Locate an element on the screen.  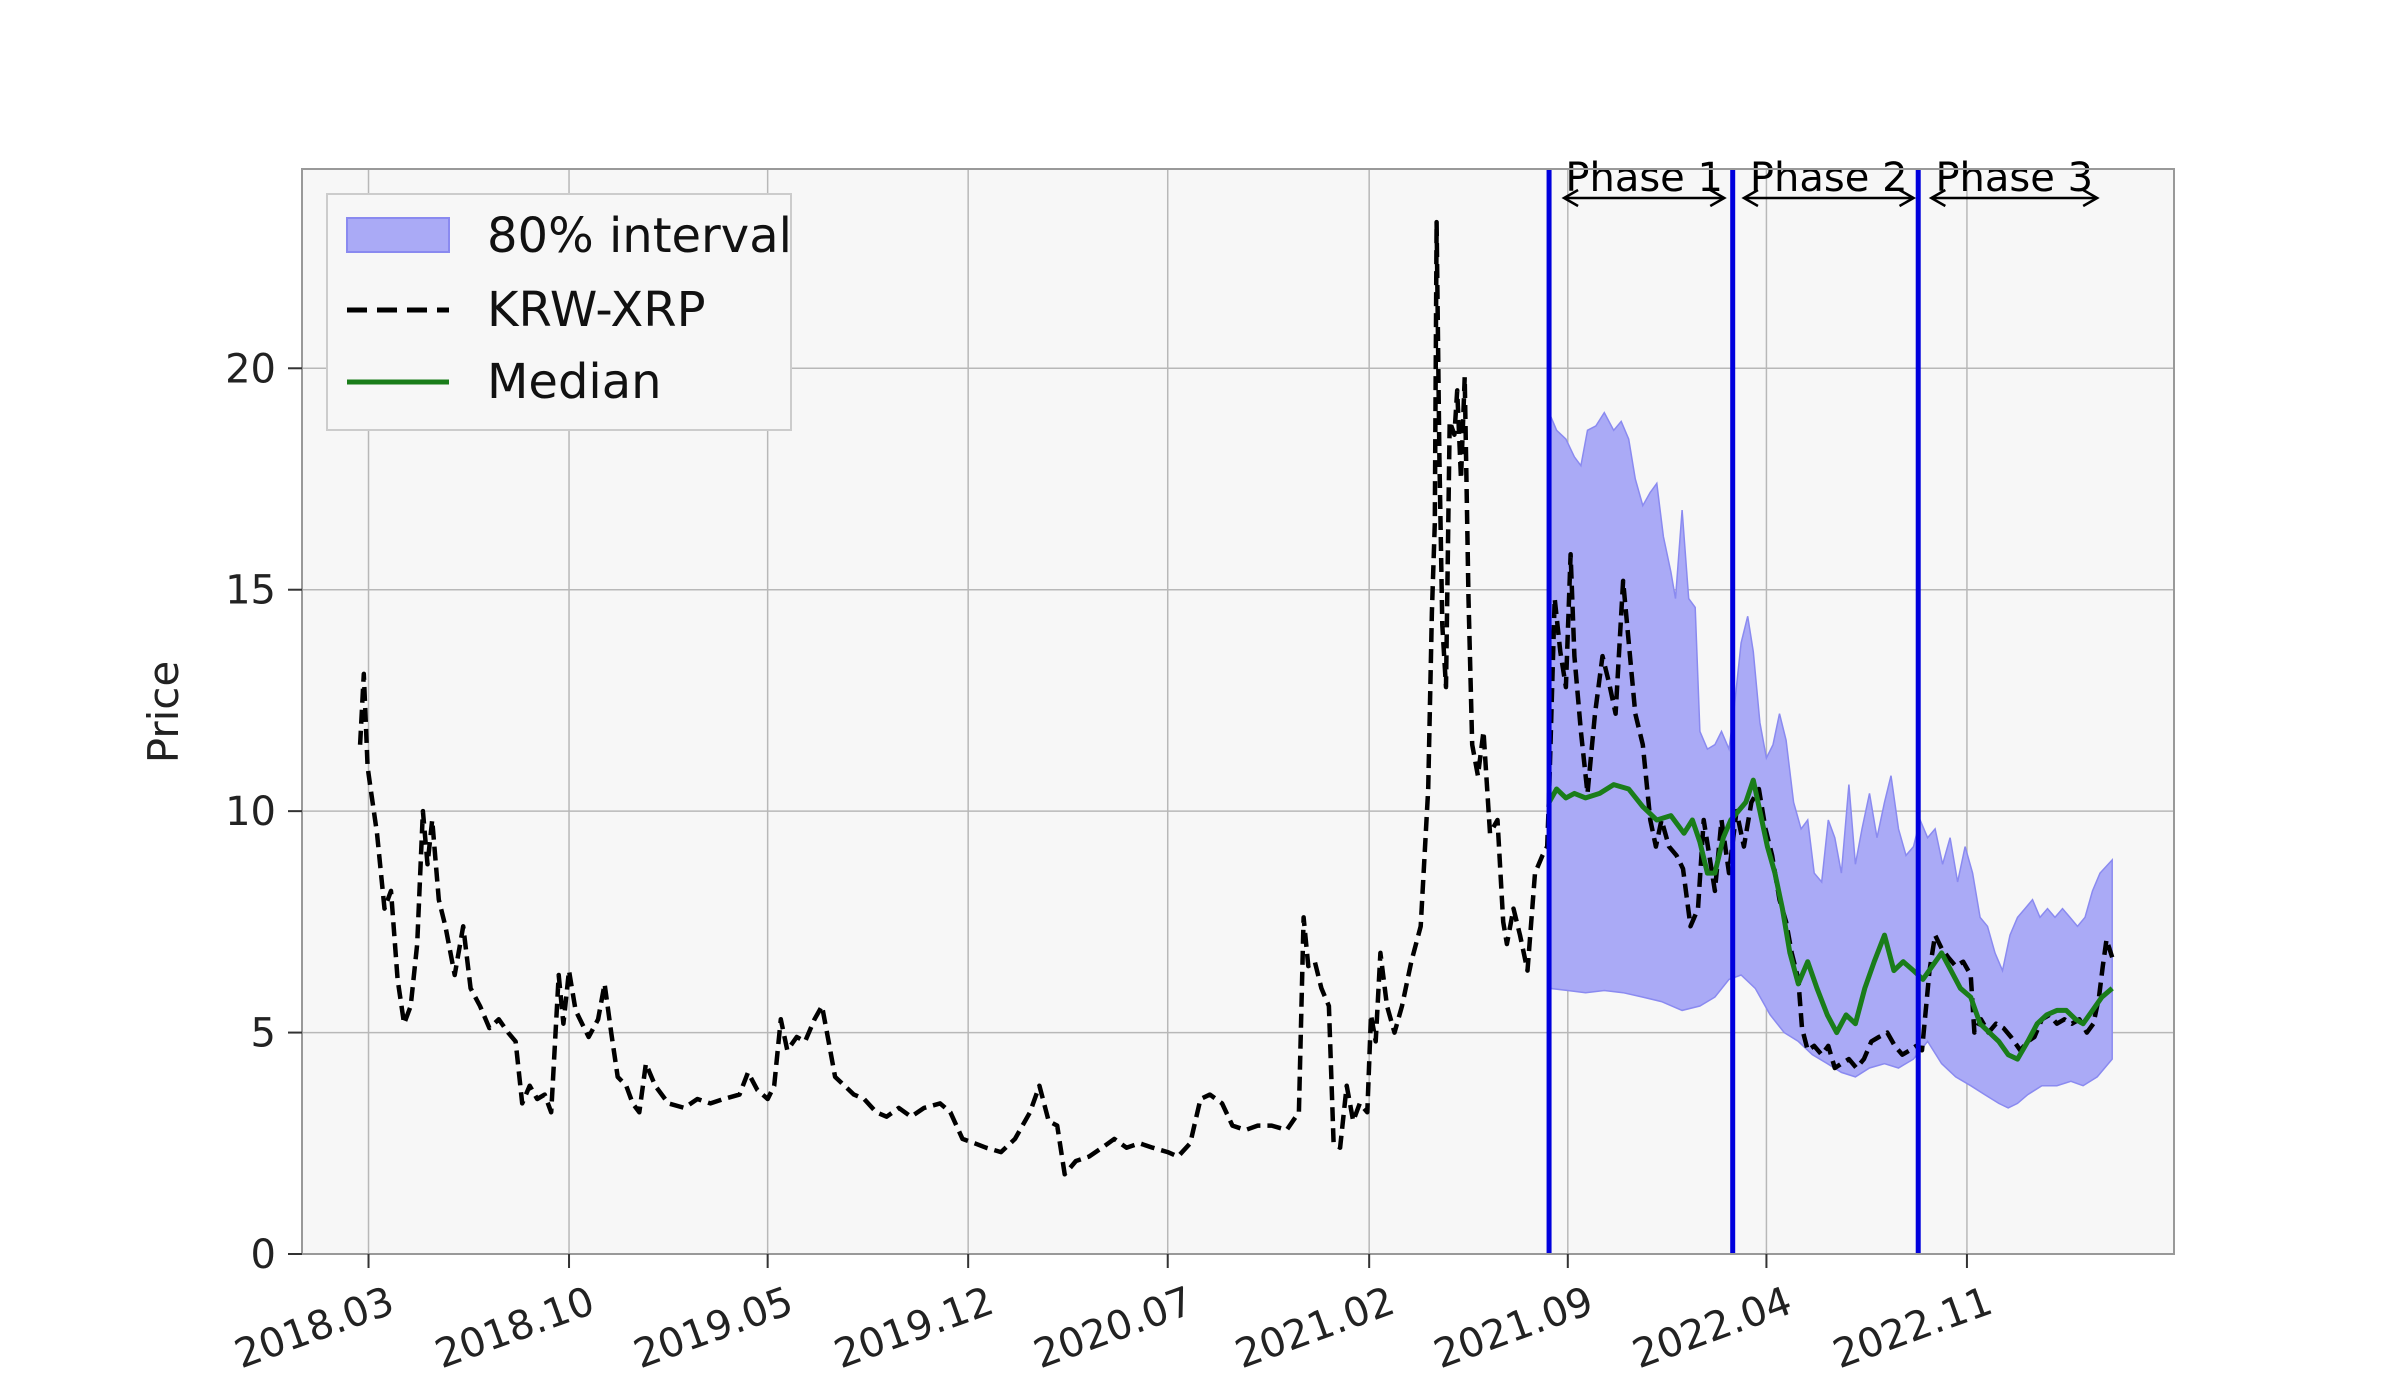
y-tick-label: 20 is located at coordinates (250, 369).